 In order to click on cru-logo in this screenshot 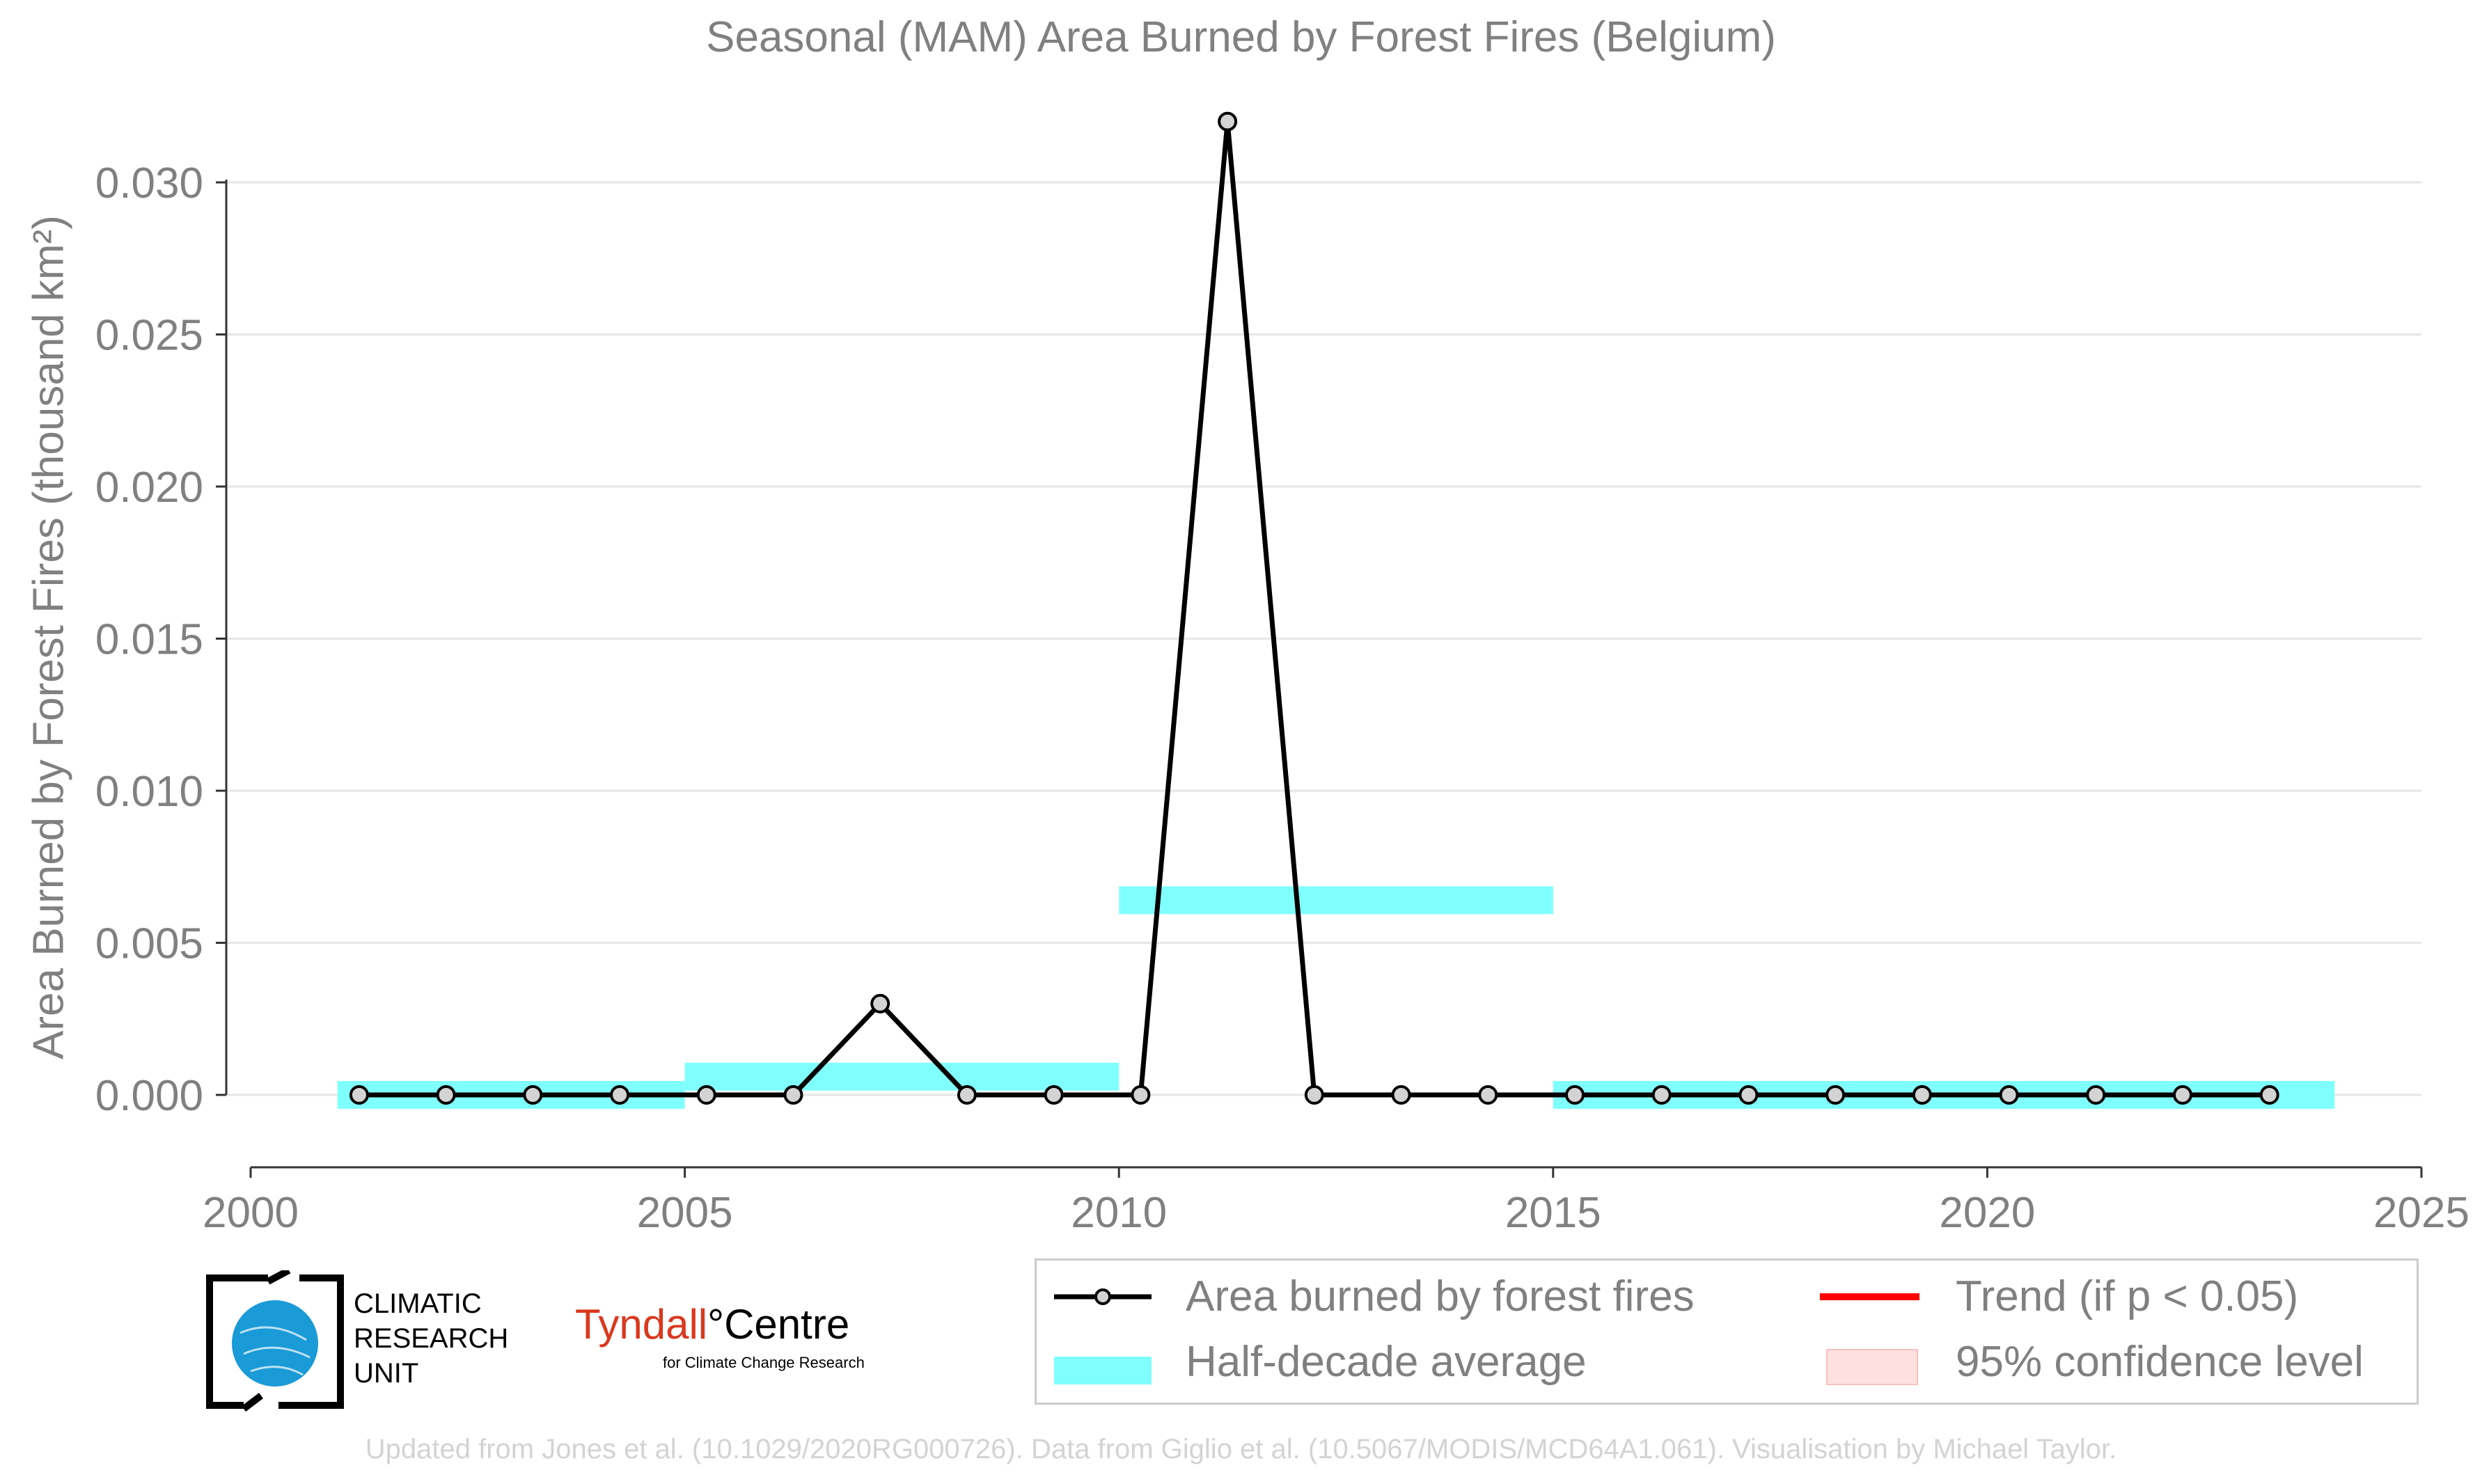, I will do `click(275, 1341)`.